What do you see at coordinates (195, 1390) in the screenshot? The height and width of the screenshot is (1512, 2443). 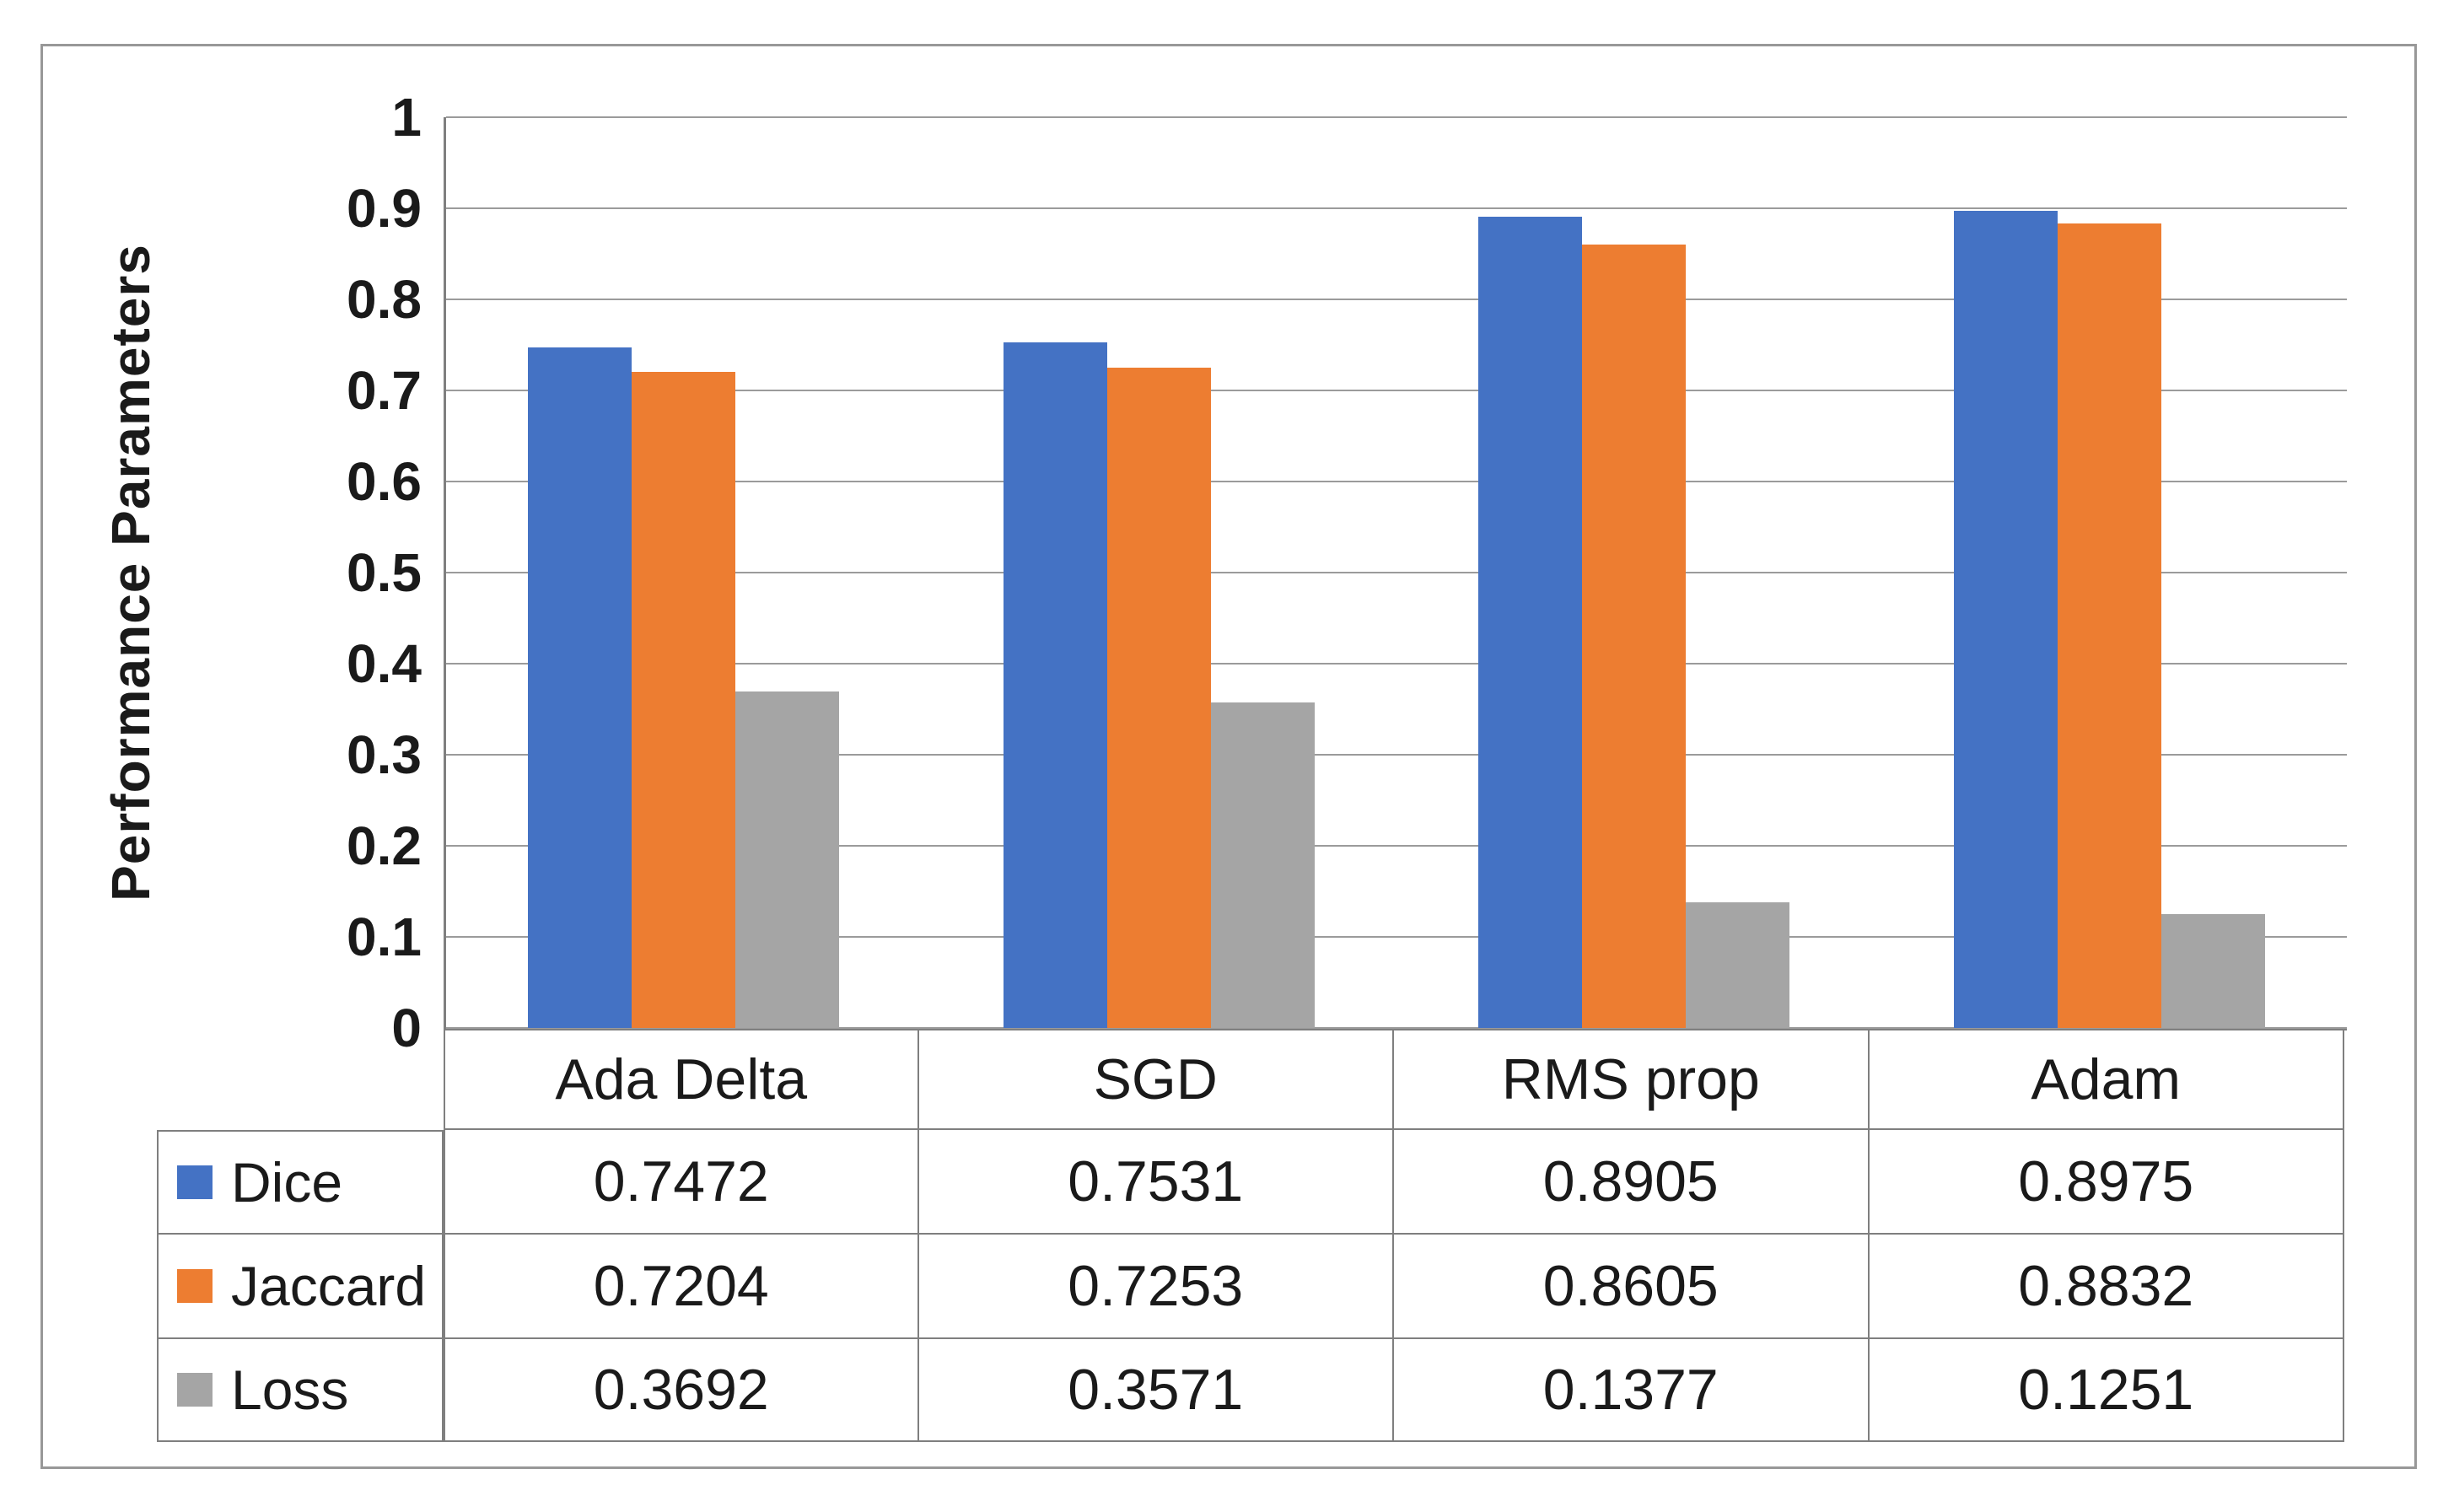 I see `loss-legend-swatch` at bounding box center [195, 1390].